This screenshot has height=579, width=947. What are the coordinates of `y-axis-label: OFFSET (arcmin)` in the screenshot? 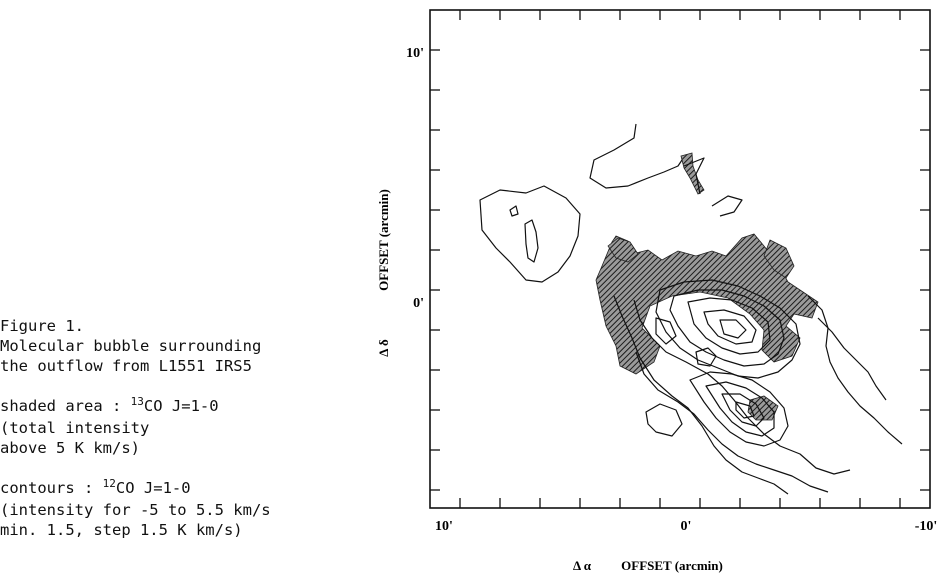 It's located at (383, 240).